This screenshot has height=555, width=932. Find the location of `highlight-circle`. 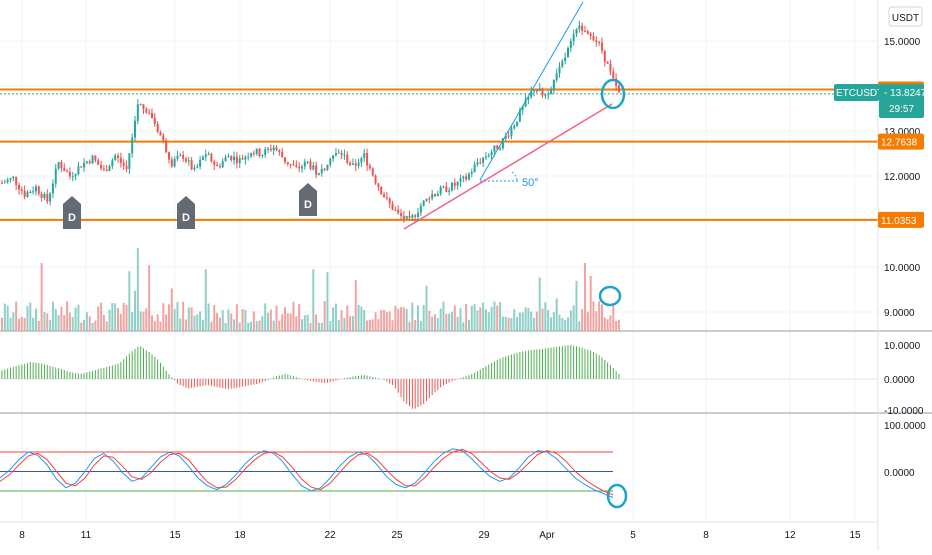

highlight-circle is located at coordinates (617, 496).